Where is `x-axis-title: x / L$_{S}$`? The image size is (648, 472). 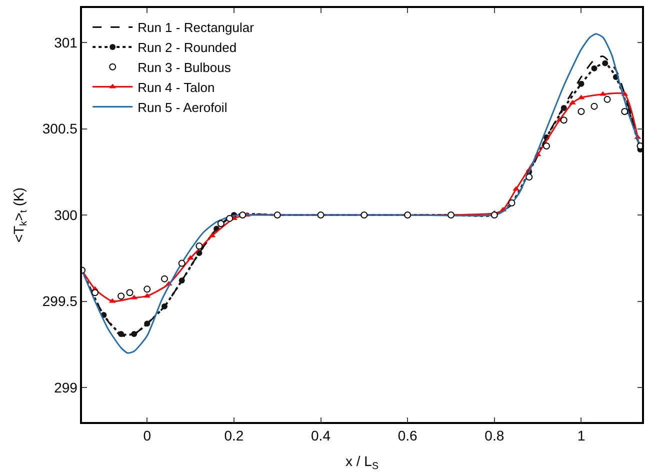
x-axis-title: x / L$_{S}$ is located at coordinates (362, 462).